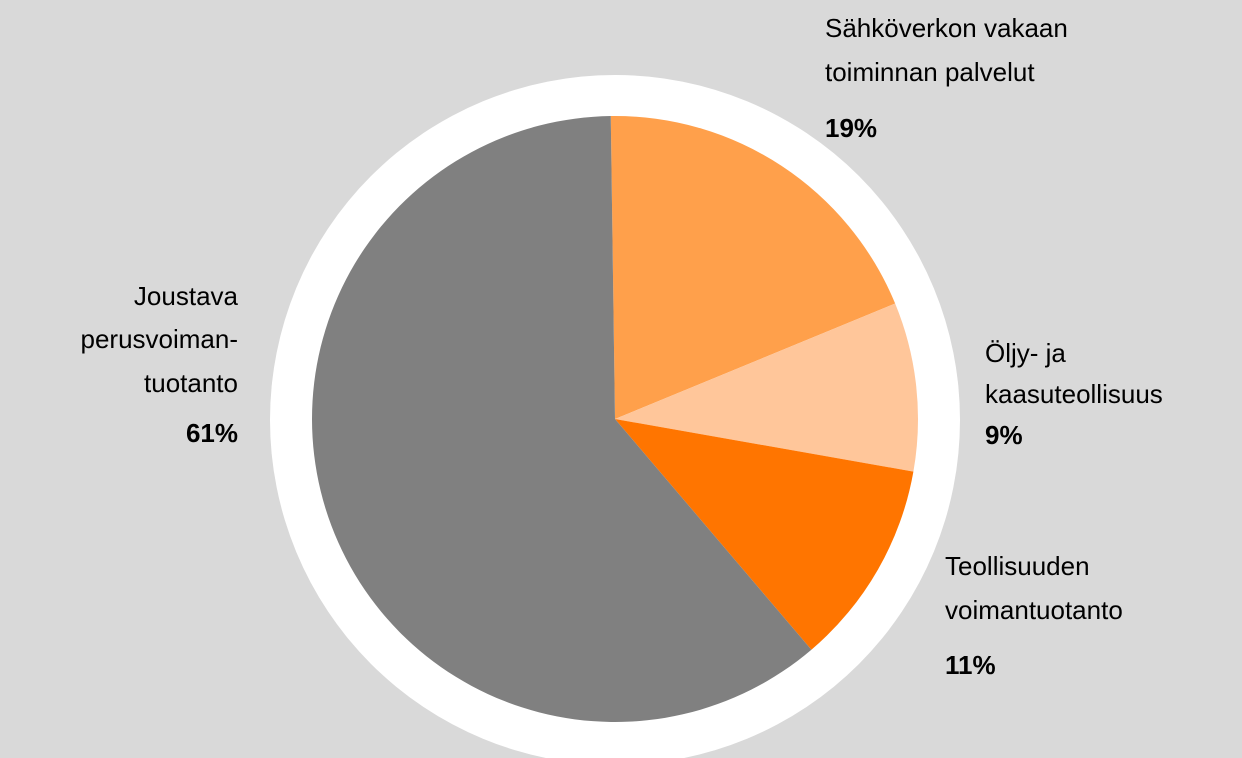 This screenshot has width=1242, height=758. Describe the element at coordinates (1025, 353) in the screenshot. I see `slice-label: Öljy- ja` at that location.